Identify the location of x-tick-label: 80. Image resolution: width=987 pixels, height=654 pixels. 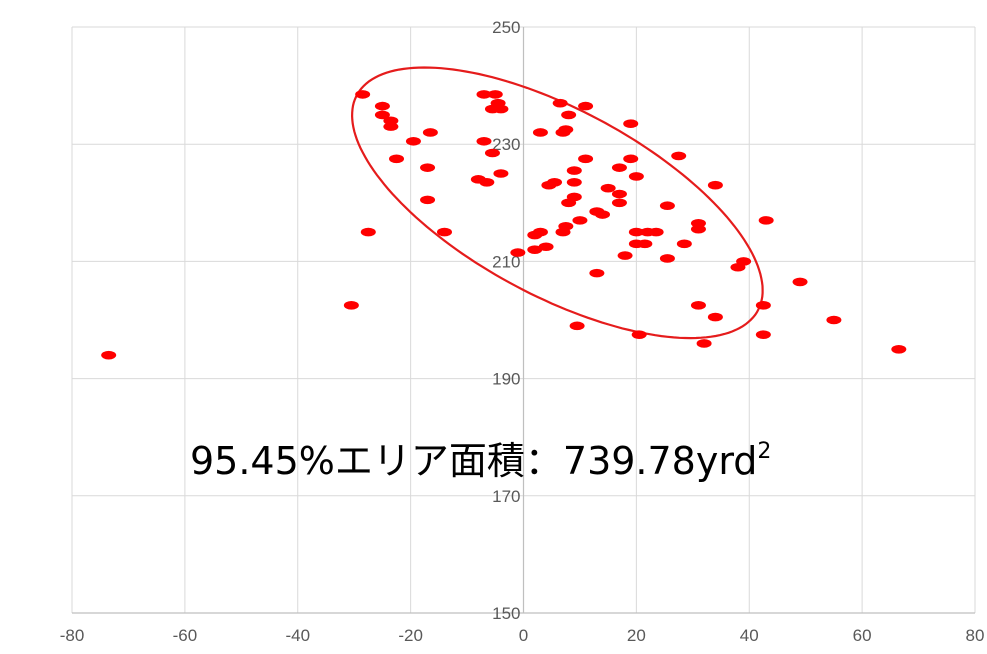
(975, 635).